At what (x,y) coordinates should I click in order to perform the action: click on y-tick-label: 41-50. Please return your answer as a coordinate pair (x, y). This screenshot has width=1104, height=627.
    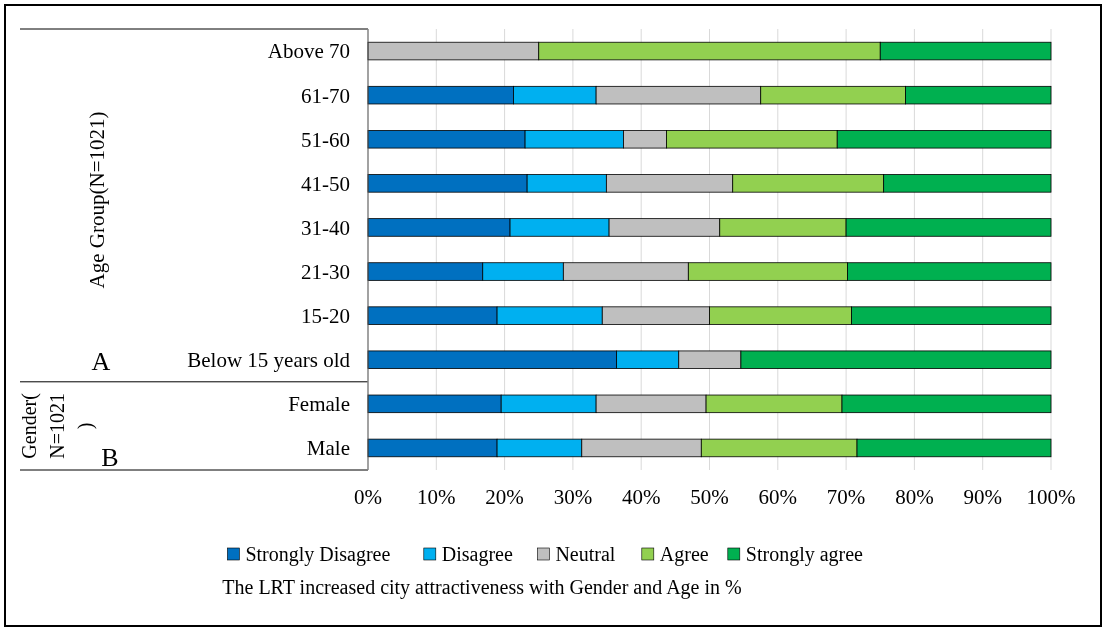
    Looking at the image, I should click on (325, 183).